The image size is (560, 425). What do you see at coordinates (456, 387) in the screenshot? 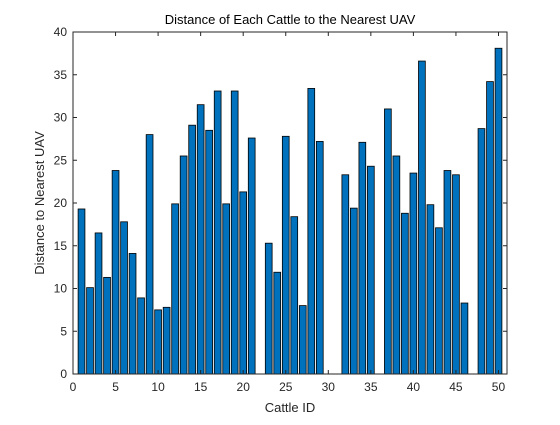
I see `x-tick-label: 45` at bounding box center [456, 387].